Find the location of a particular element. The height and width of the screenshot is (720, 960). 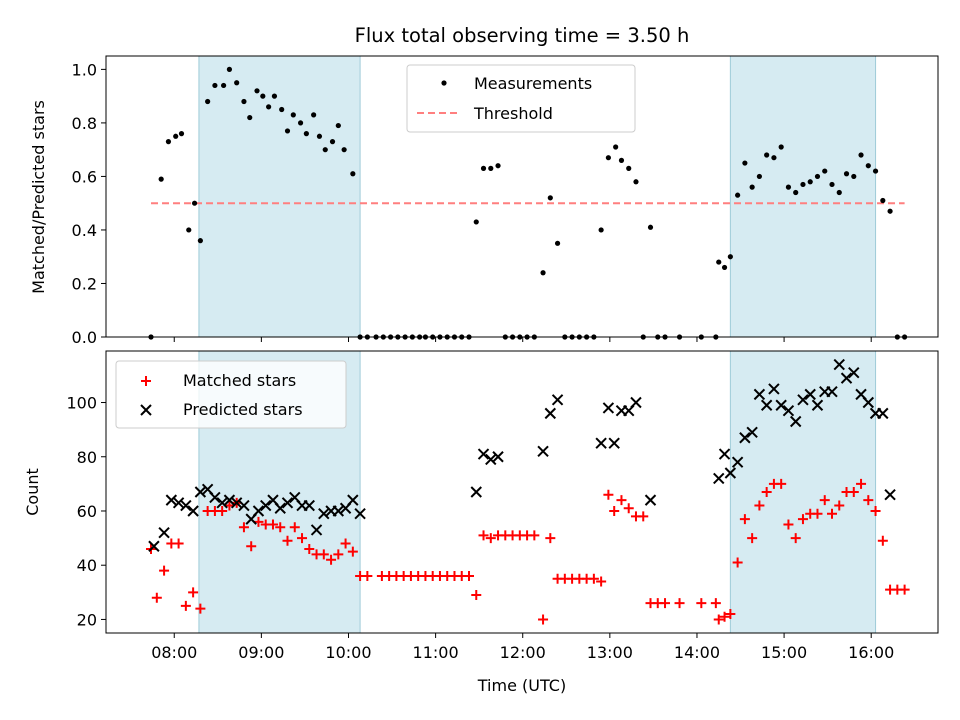

x-axis-label: Time (UTC) is located at coordinates (521, 685).